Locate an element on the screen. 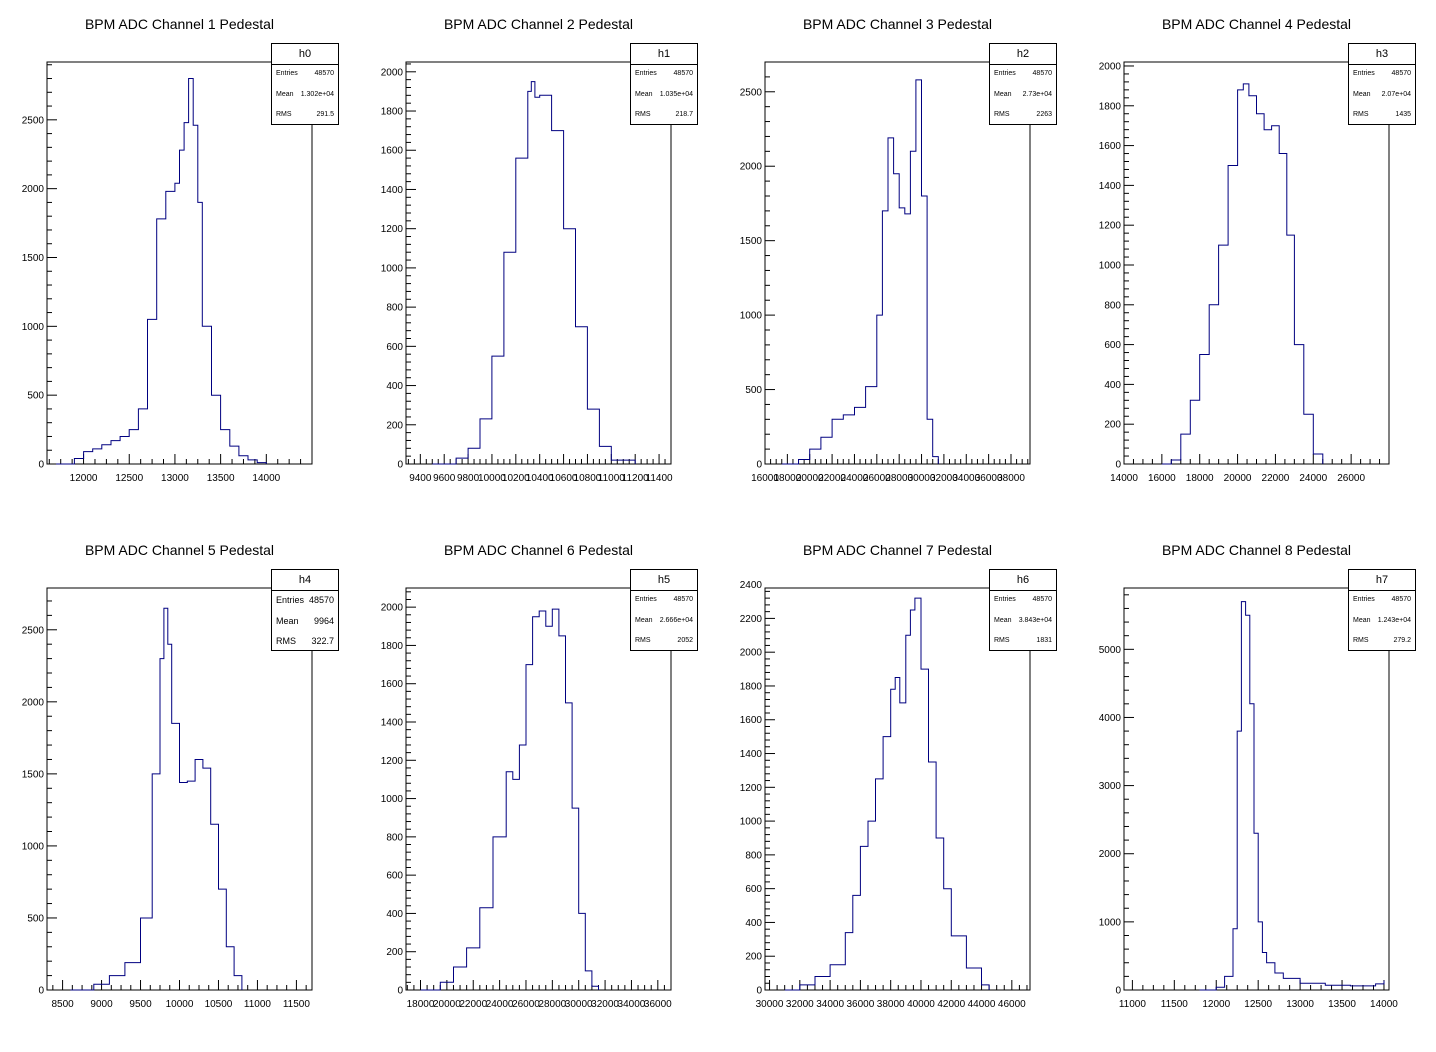 The height and width of the screenshot is (1052, 1436). histogram-title: BPM ADC Channel 7 Pedestal is located at coordinates (897, 550).